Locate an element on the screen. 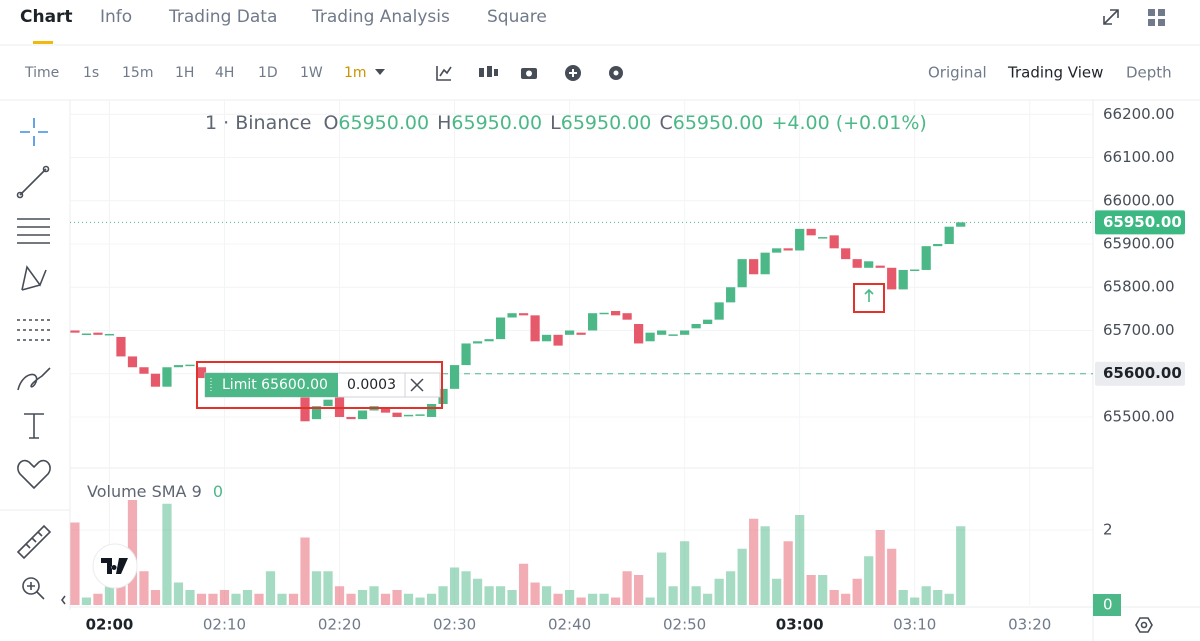 The height and width of the screenshot is (641, 1200). trade-marker is located at coordinates (869, 298).